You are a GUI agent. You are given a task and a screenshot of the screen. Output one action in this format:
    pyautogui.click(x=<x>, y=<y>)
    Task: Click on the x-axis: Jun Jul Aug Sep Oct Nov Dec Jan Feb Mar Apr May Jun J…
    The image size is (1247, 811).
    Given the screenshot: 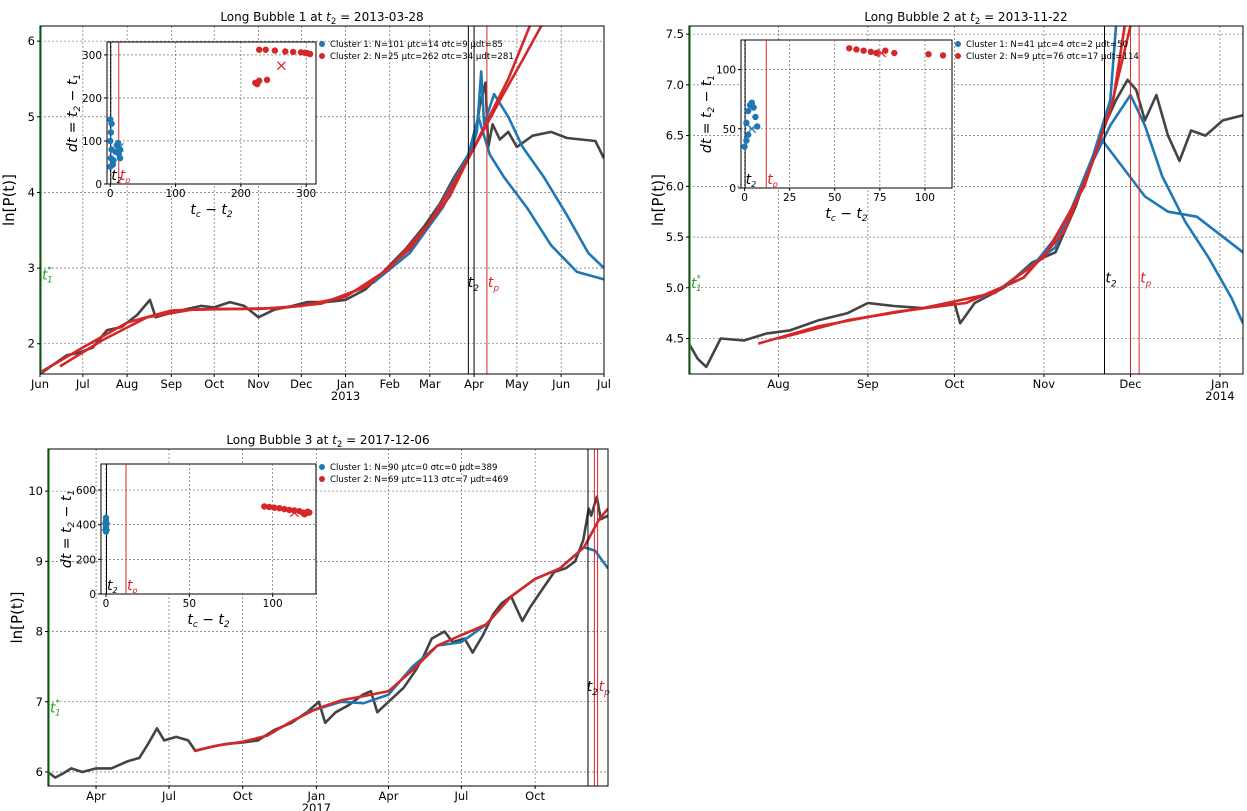 What is the action you would take?
    pyautogui.click(x=320, y=388)
    